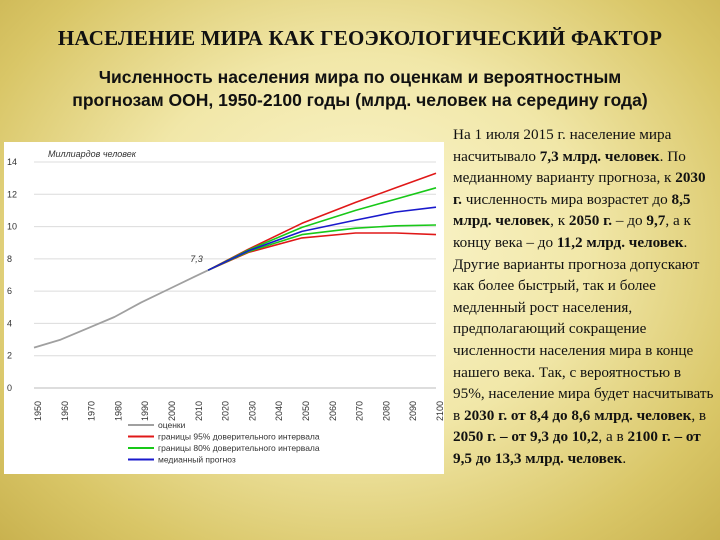 The height and width of the screenshot is (540, 720). What do you see at coordinates (699, 415) in the screenshot?
I see `description-segment: , в` at bounding box center [699, 415].